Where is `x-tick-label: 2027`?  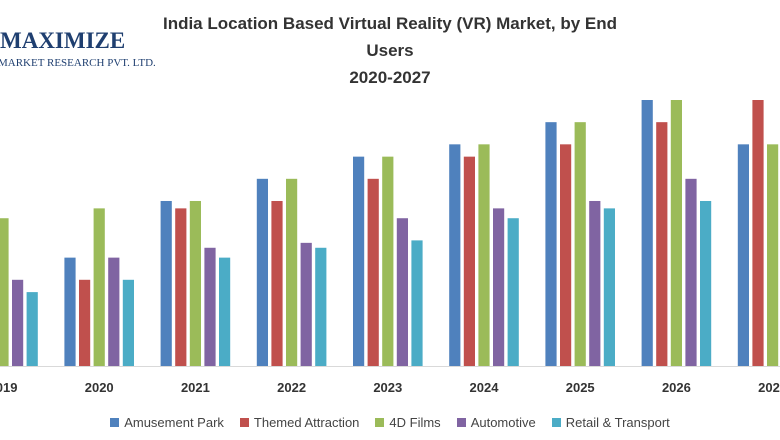
x-tick-label: 2027 is located at coordinates (769, 387).